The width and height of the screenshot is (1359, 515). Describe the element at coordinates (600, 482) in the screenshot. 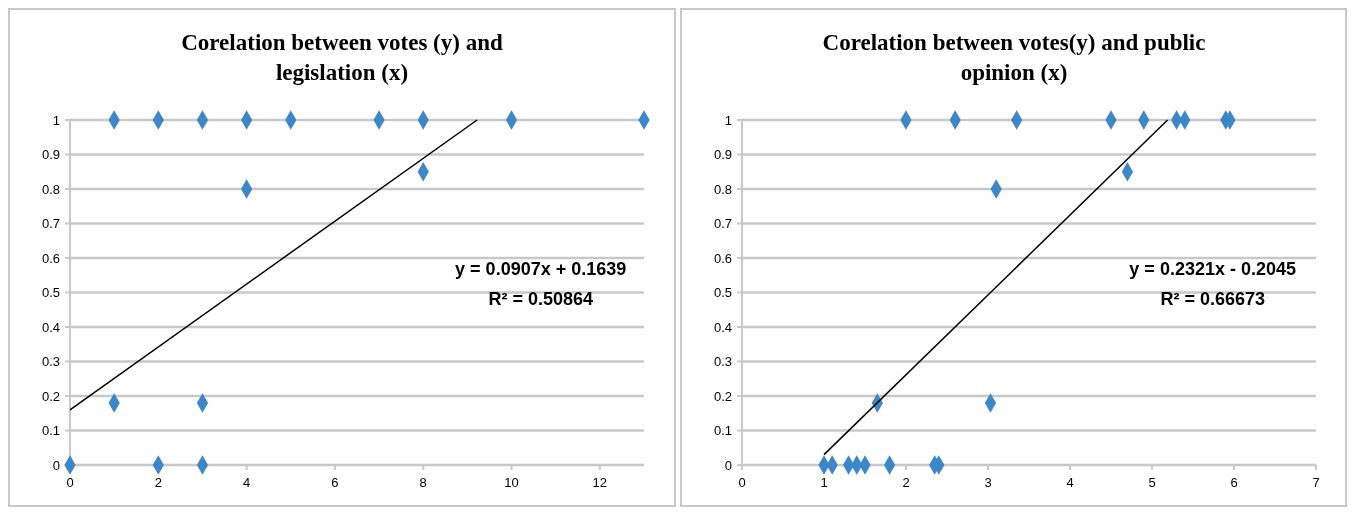

I see `x-tick-label: 12` at that location.